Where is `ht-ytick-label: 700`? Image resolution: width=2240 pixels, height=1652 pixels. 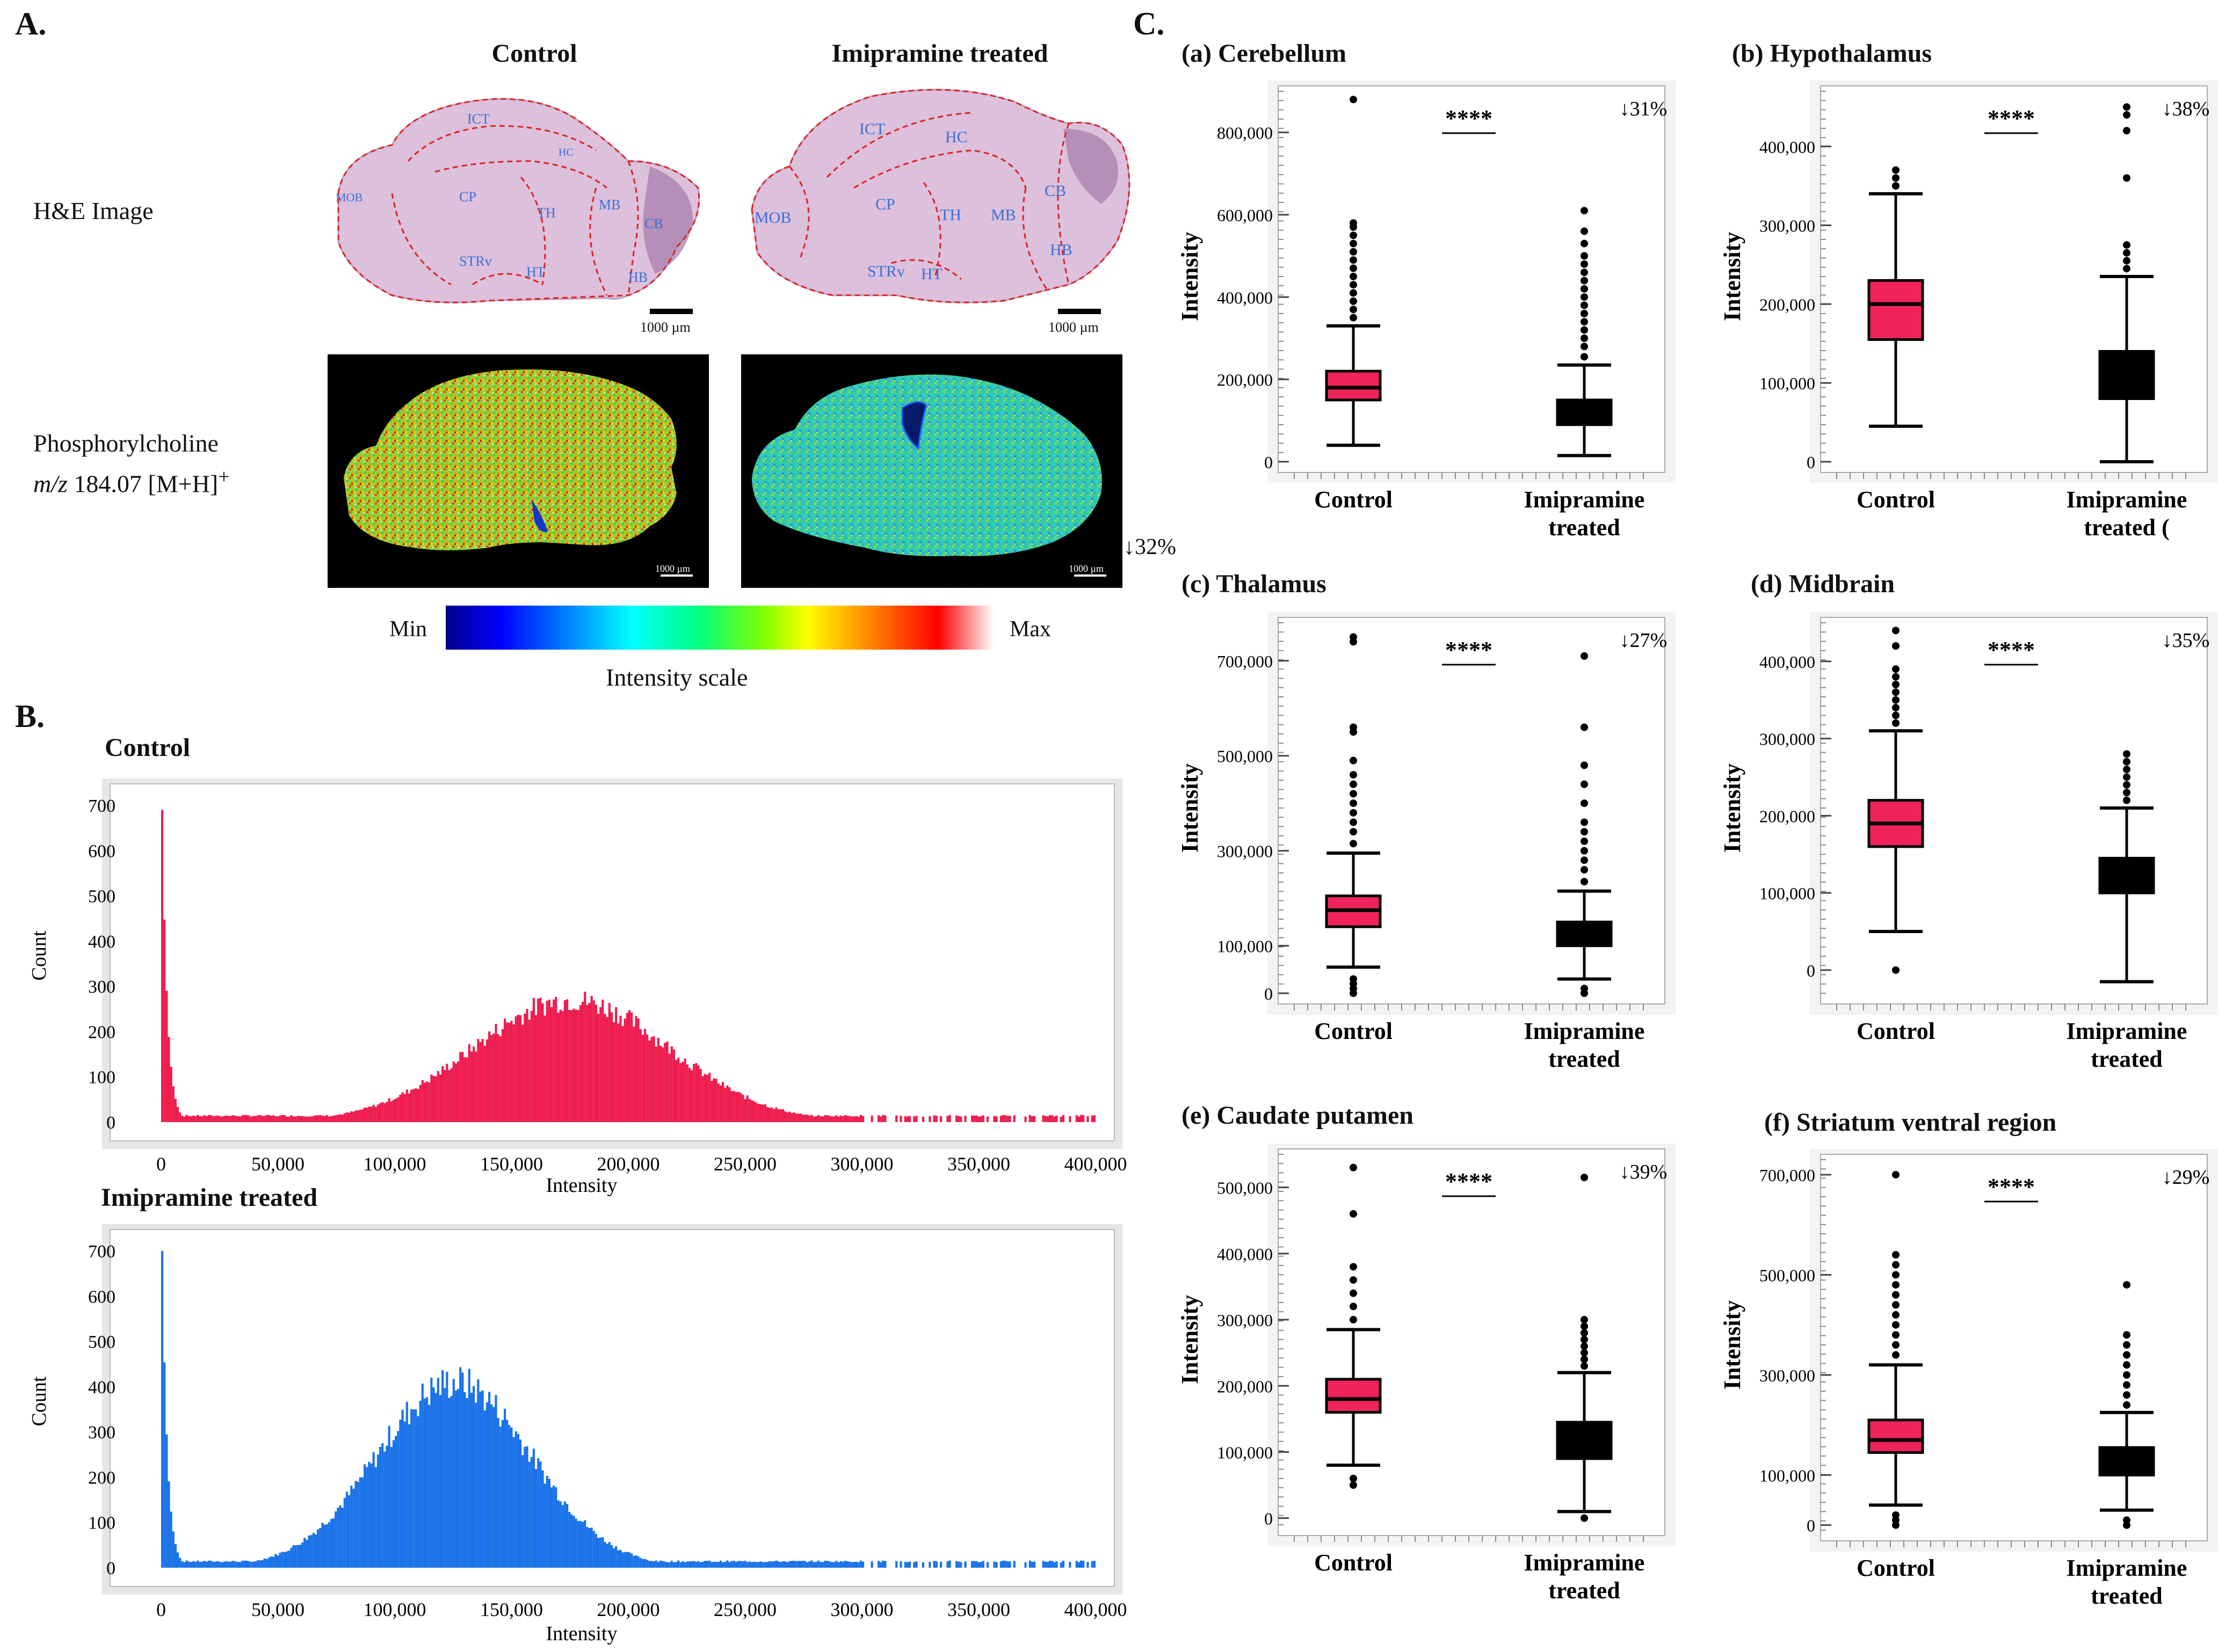 ht-ytick-label: 700 is located at coordinates (101, 1252).